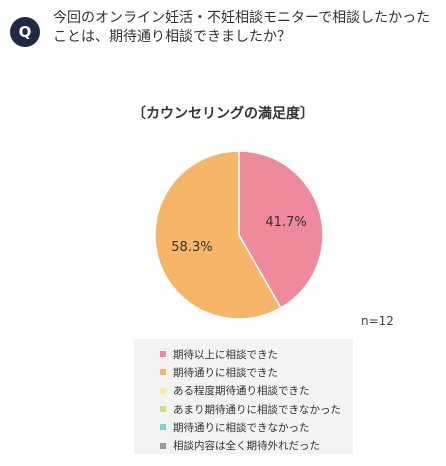  Describe the element at coordinates (225, 372) in the screenshot. I see `legend-label-1: 期待通りに相談できた` at that location.